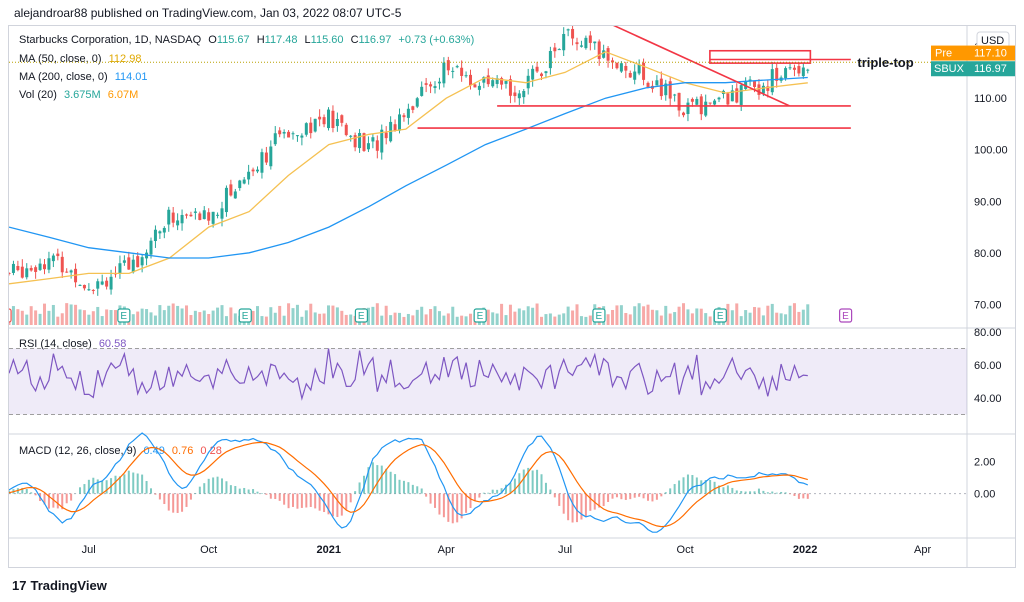 The height and width of the screenshot is (602, 1024). Describe the element at coordinates (233, 40) in the screenshot. I see `open-value: 115.67` at that location.